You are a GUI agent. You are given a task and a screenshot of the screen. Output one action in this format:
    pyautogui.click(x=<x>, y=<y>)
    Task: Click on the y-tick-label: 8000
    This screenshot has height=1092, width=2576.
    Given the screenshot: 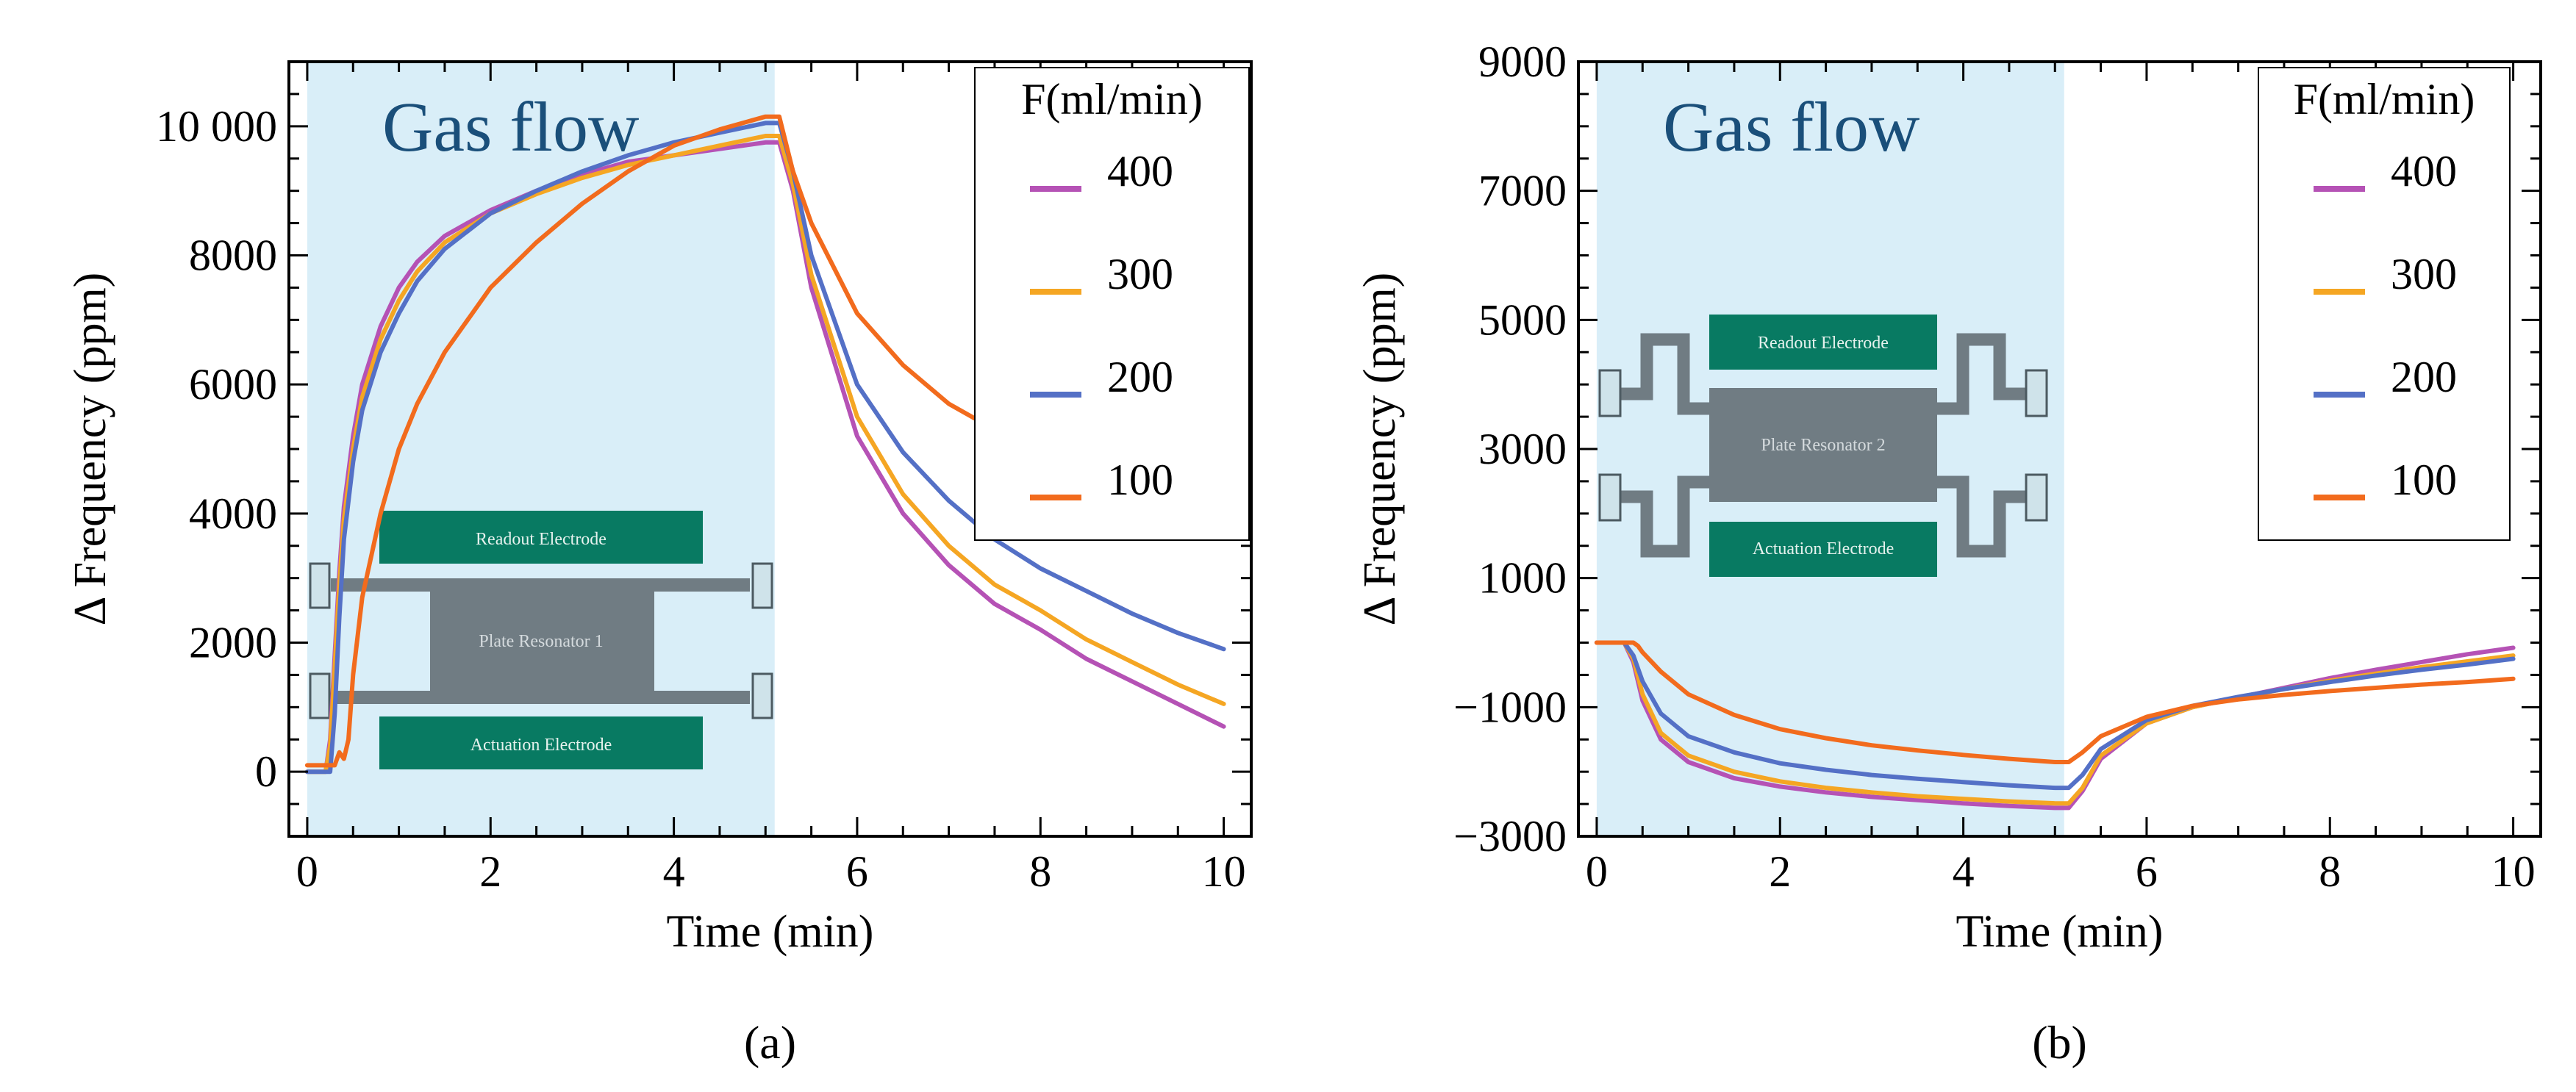 What is the action you would take?
    pyautogui.click(x=233, y=256)
    